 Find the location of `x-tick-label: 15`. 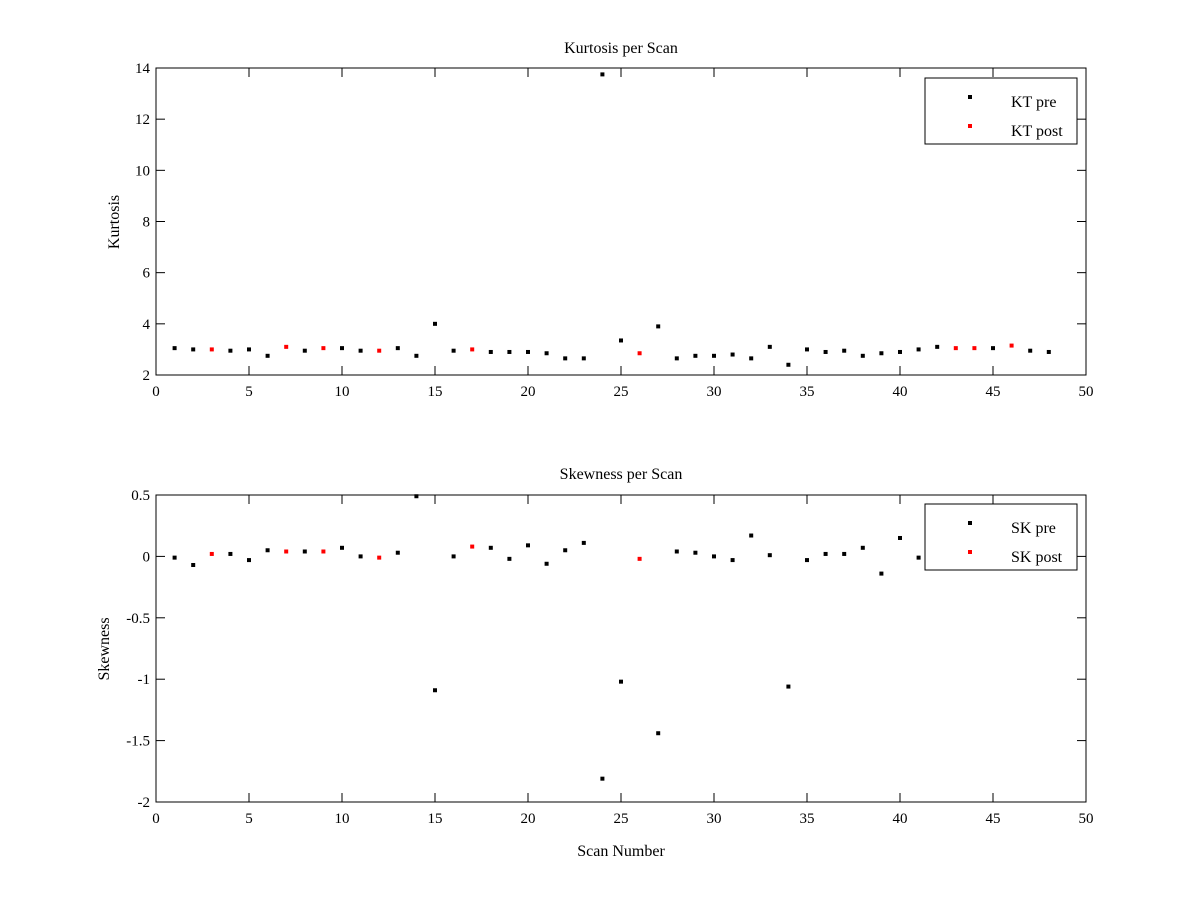

x-tick-label: 15 is located at coordinates (435, 392).